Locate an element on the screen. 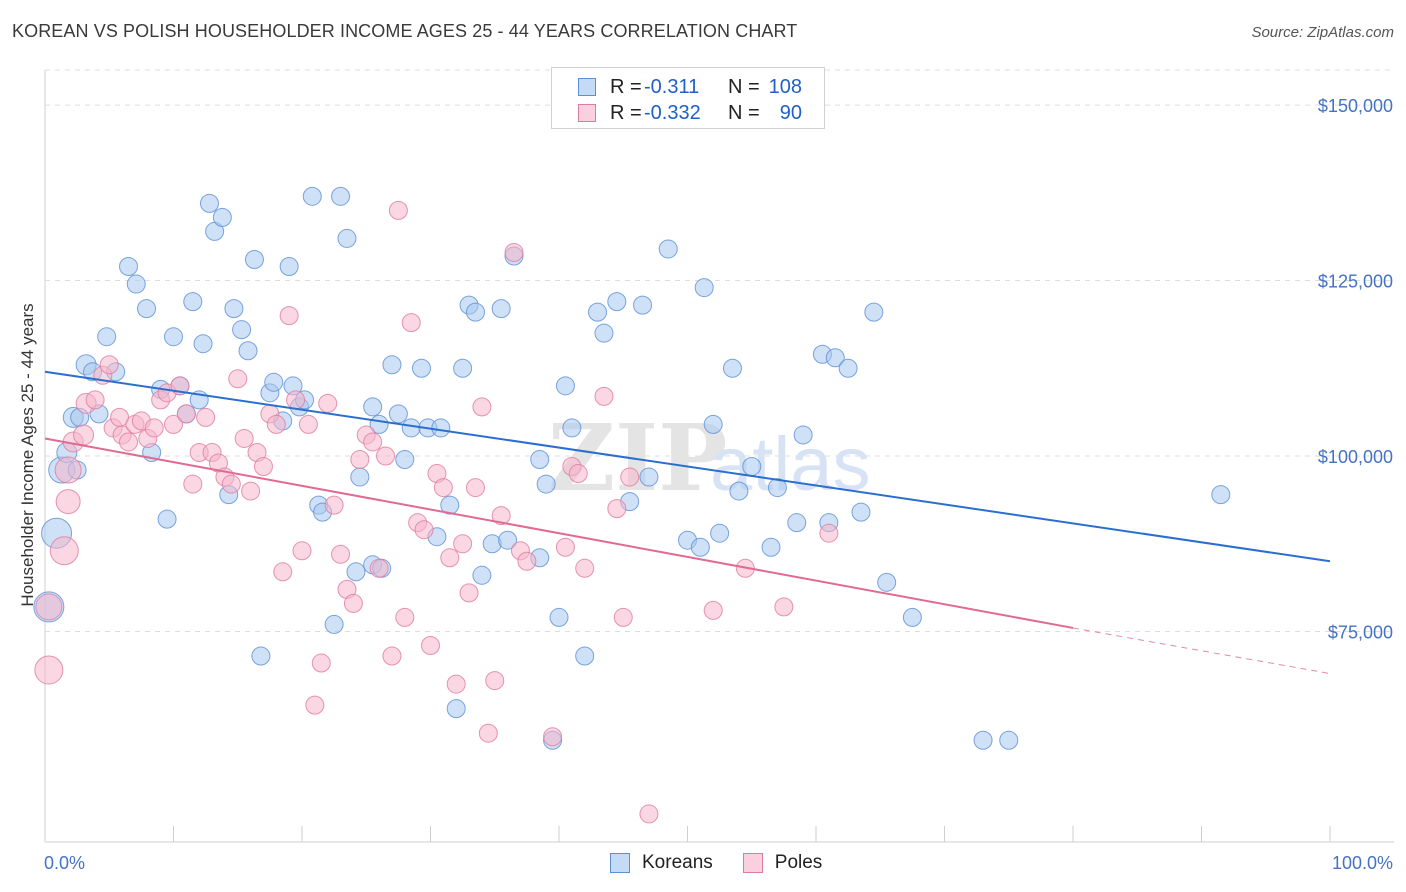  y-tick-label: $100,000 is located at coordinates (1355, 457).